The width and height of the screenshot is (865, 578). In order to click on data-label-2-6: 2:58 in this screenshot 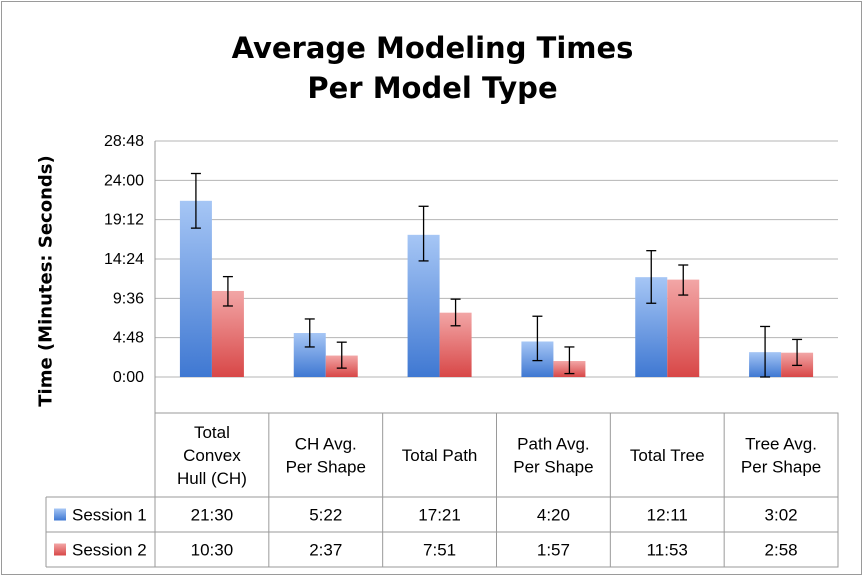, I will do `click(781, 550)`.